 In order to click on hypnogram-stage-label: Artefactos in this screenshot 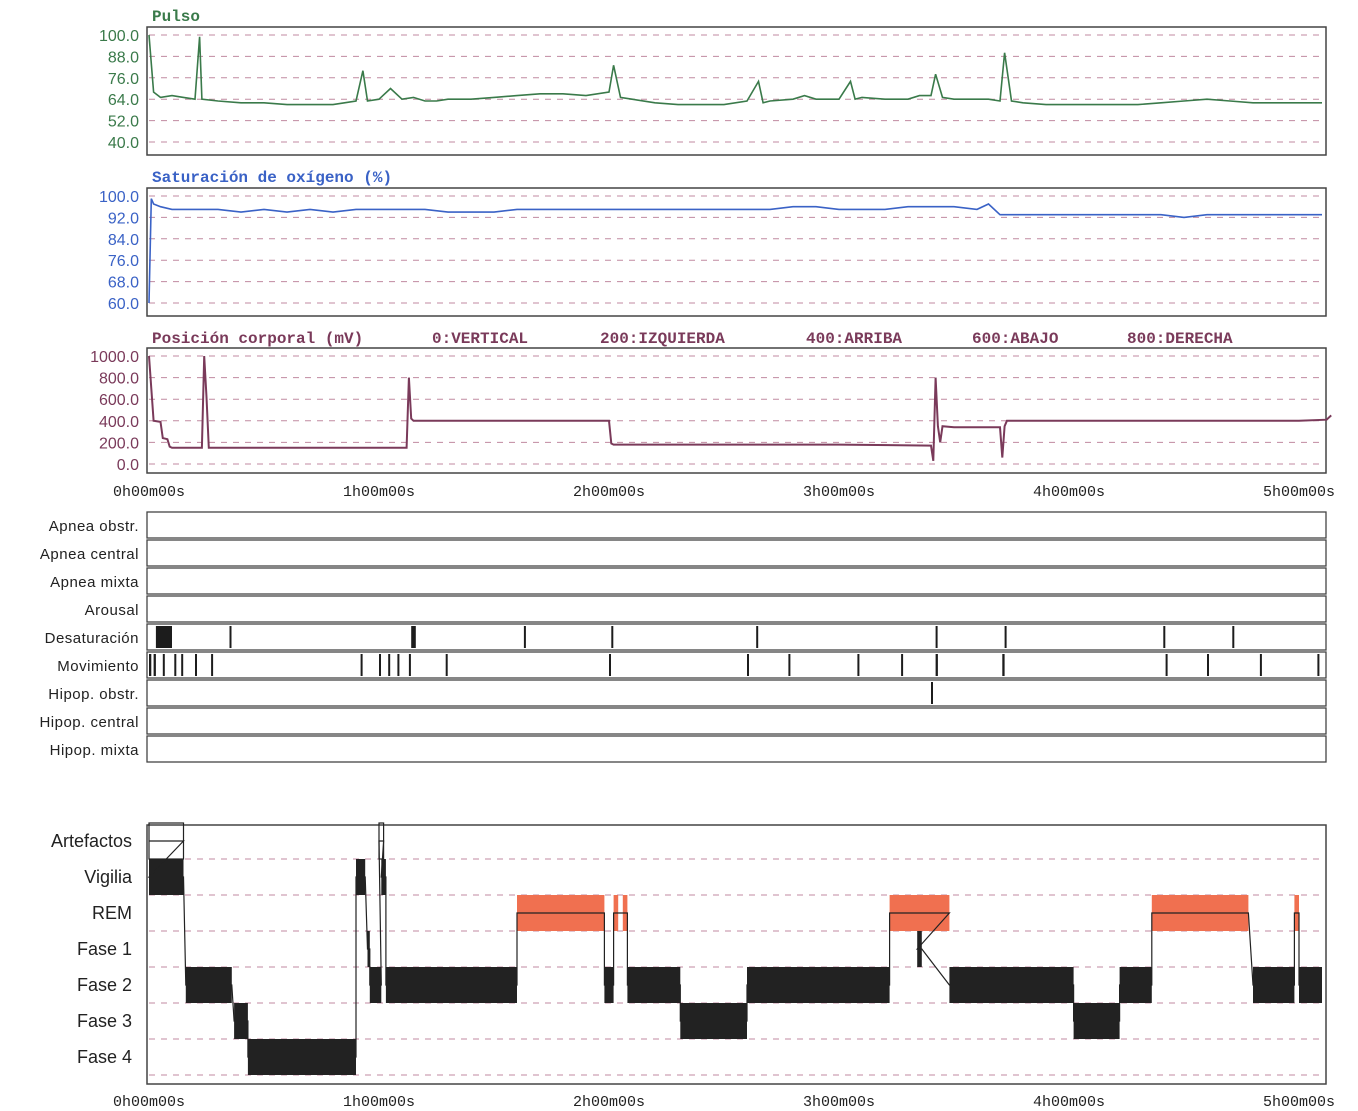, I will do `click(91, 841)`.